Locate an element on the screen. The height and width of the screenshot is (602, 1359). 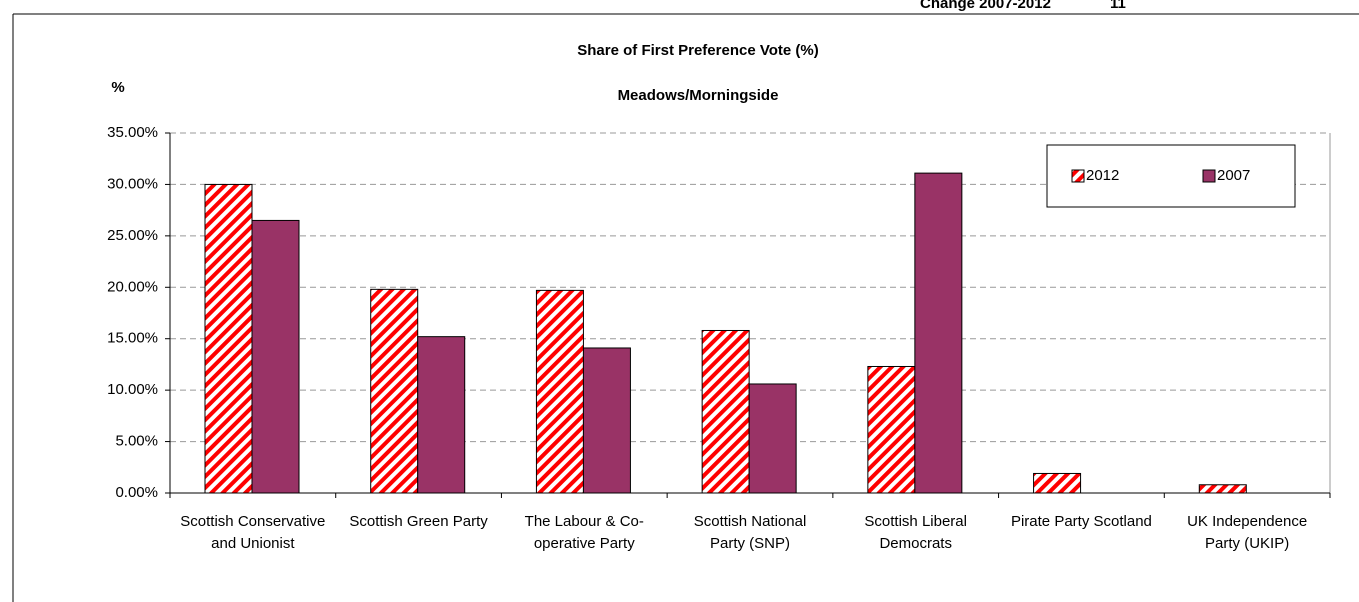
x-tick-label: UK Independence Party (UKIP) is located at coordinates (1247, 532).